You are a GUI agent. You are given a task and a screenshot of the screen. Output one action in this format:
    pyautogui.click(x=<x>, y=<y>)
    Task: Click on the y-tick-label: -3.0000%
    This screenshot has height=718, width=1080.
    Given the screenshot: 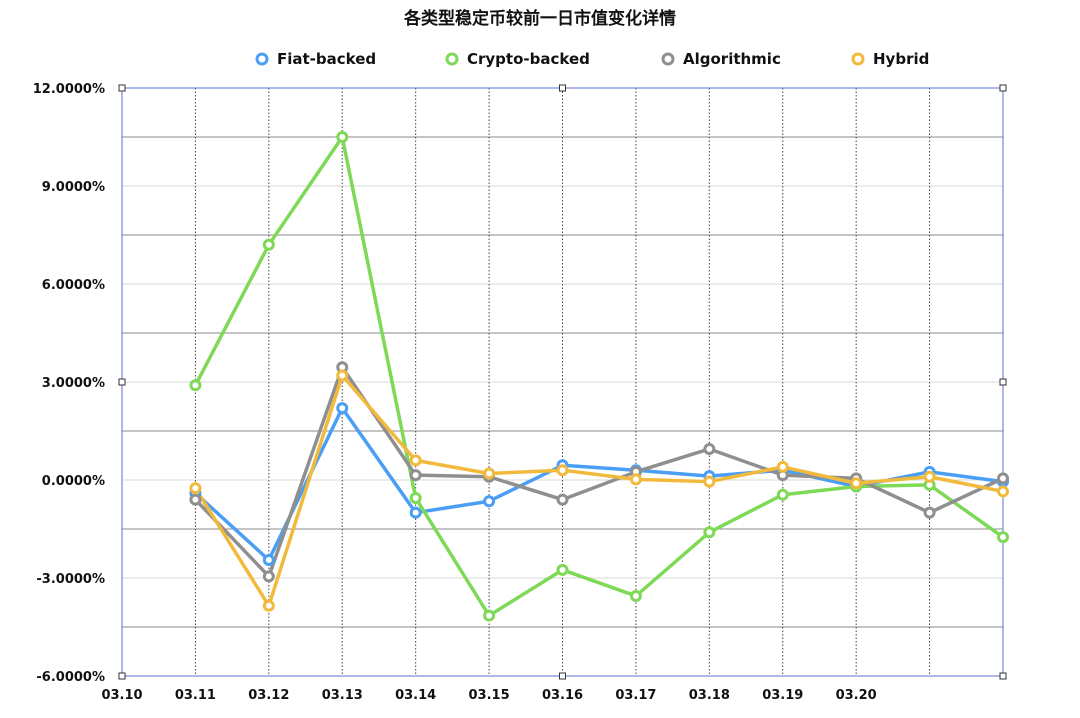 What is the action you would take?
    pyautogui.click(x=70, y=579)
    